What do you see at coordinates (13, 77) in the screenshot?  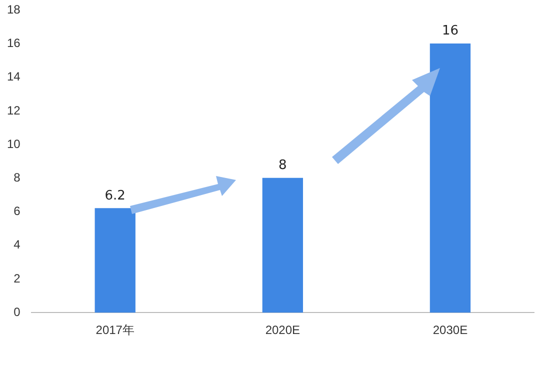 I see `y-tick-label: 14` at bounding box center [13, 77].